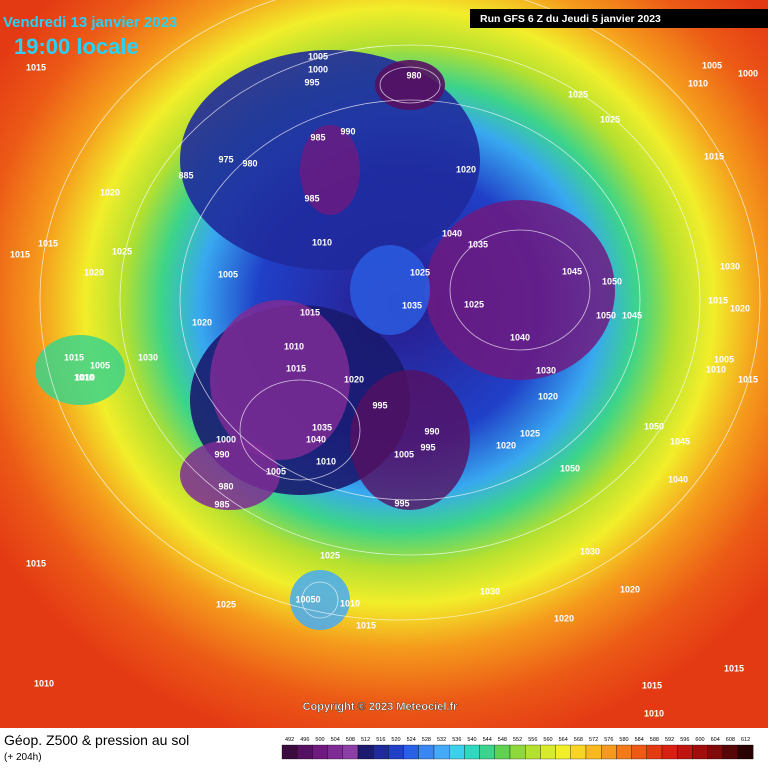 Image resolution: width=768 pixels, height=768 pixels. What do you see at coordinates (593, 740) in the screenshot?
I see `legend-level: 572` at bounding box center [593, 740].